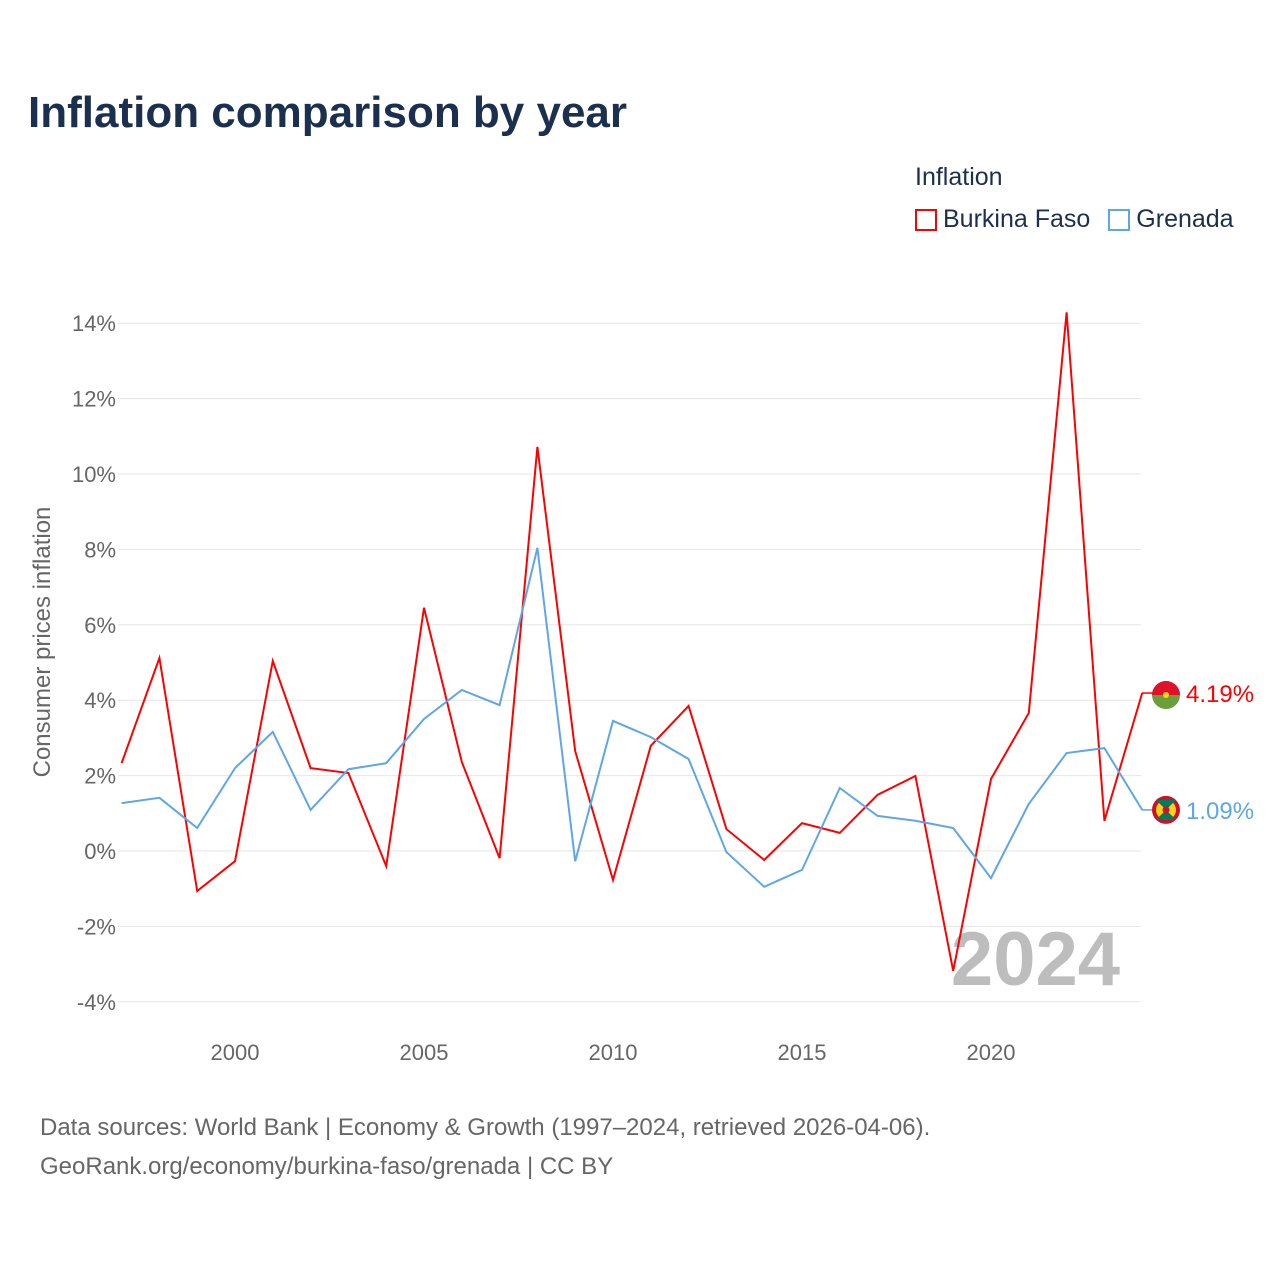  I want to click on grenada-flag-icon, so click(1166, 809).